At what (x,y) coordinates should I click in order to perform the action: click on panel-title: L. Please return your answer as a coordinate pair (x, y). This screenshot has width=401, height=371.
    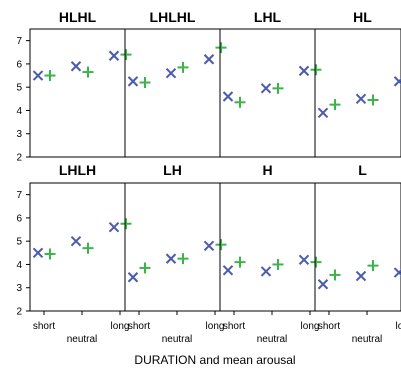
    Looking at the image, I should click on (362, 170).